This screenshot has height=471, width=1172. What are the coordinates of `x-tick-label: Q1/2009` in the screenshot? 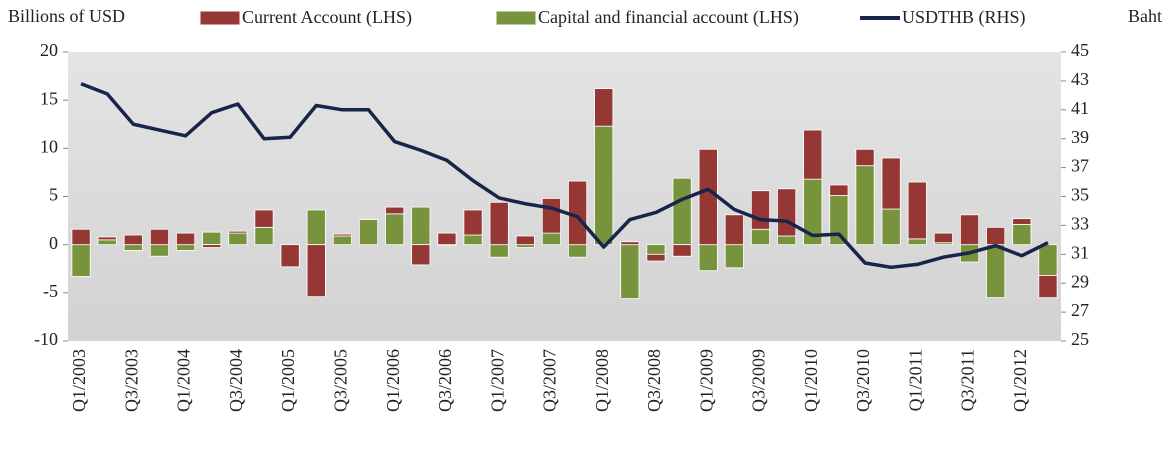 It's located at (706, 380).